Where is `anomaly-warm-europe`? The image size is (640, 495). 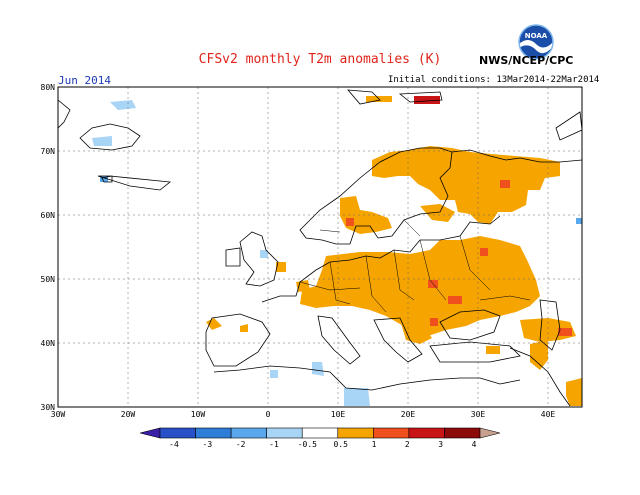
anomaly-warm-europe is located at coordinates (420, 286).